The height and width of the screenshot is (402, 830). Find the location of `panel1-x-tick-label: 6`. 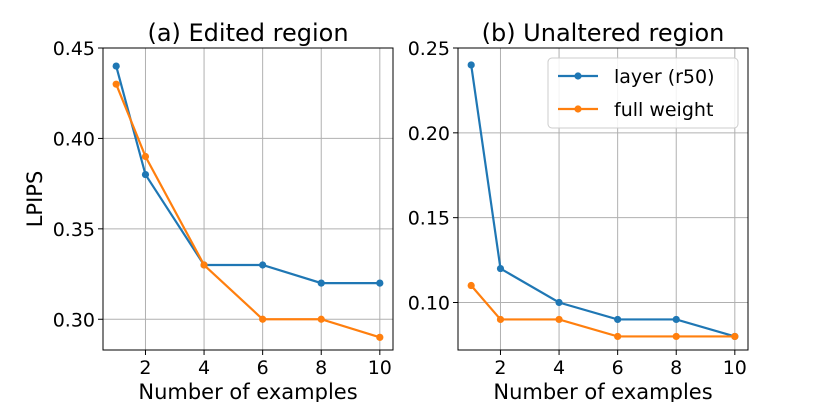

panel1-x-tick-label: 6 is located at coordinates (263, 368).